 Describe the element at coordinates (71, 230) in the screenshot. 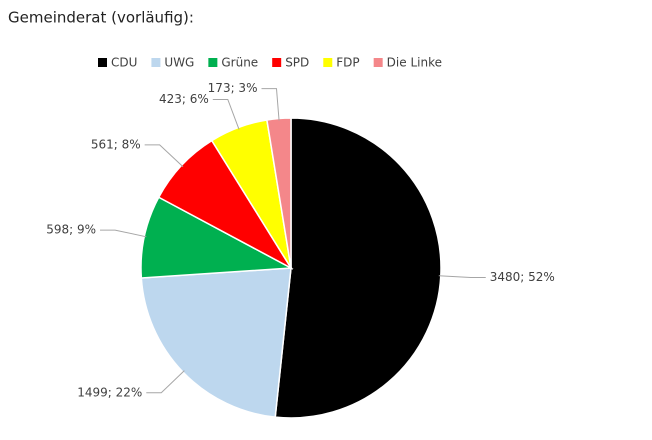

I see `data-label: 598; 9%` at that location.